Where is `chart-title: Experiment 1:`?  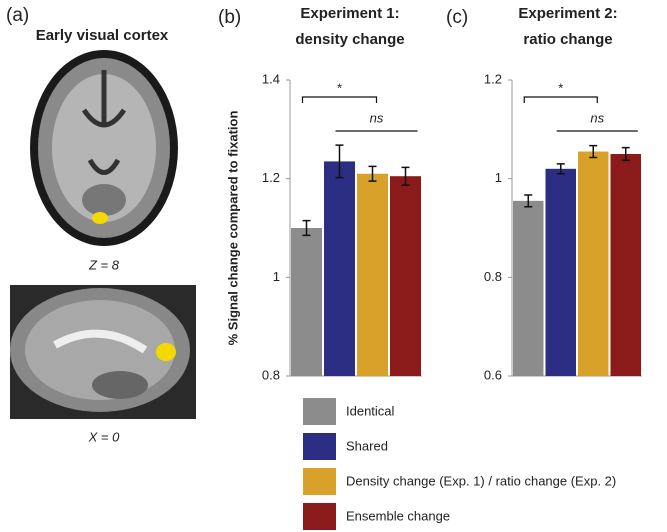 chart-title: Experiment 1: is located at coordinates (349, 13).